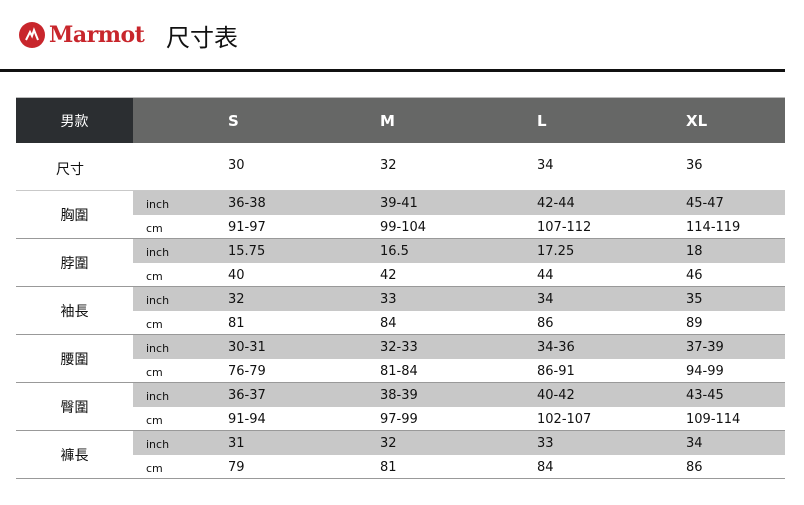 The image size is (804, 505). I want to click on row-label: 褲長, so click(74, 456).